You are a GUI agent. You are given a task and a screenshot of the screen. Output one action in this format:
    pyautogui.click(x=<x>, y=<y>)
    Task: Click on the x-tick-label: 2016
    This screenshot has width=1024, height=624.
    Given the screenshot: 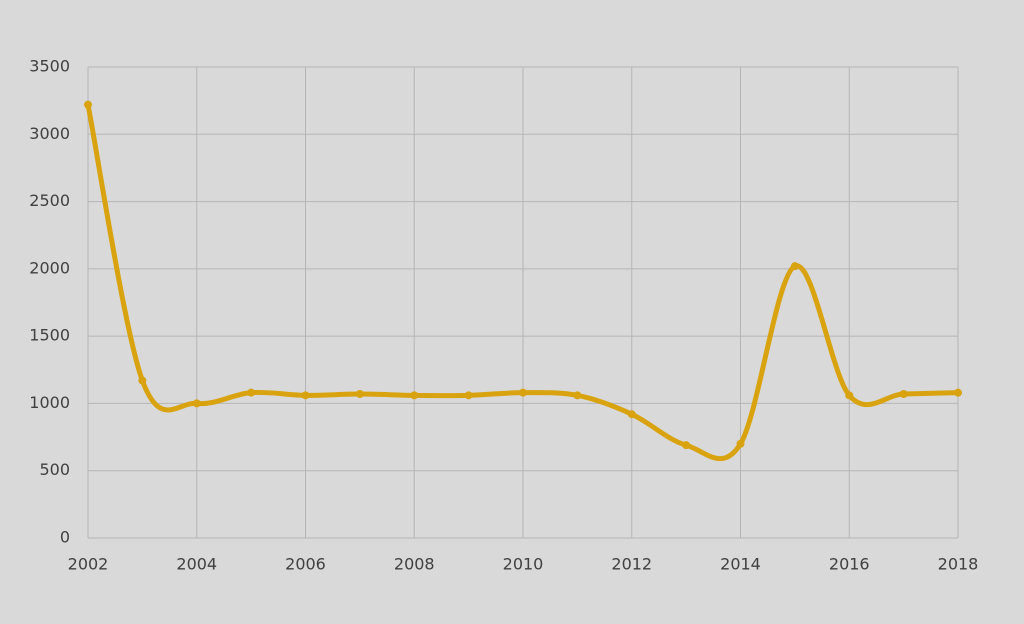 What is the action you would take?
    pyautogui.click(x=849, y=564)
    